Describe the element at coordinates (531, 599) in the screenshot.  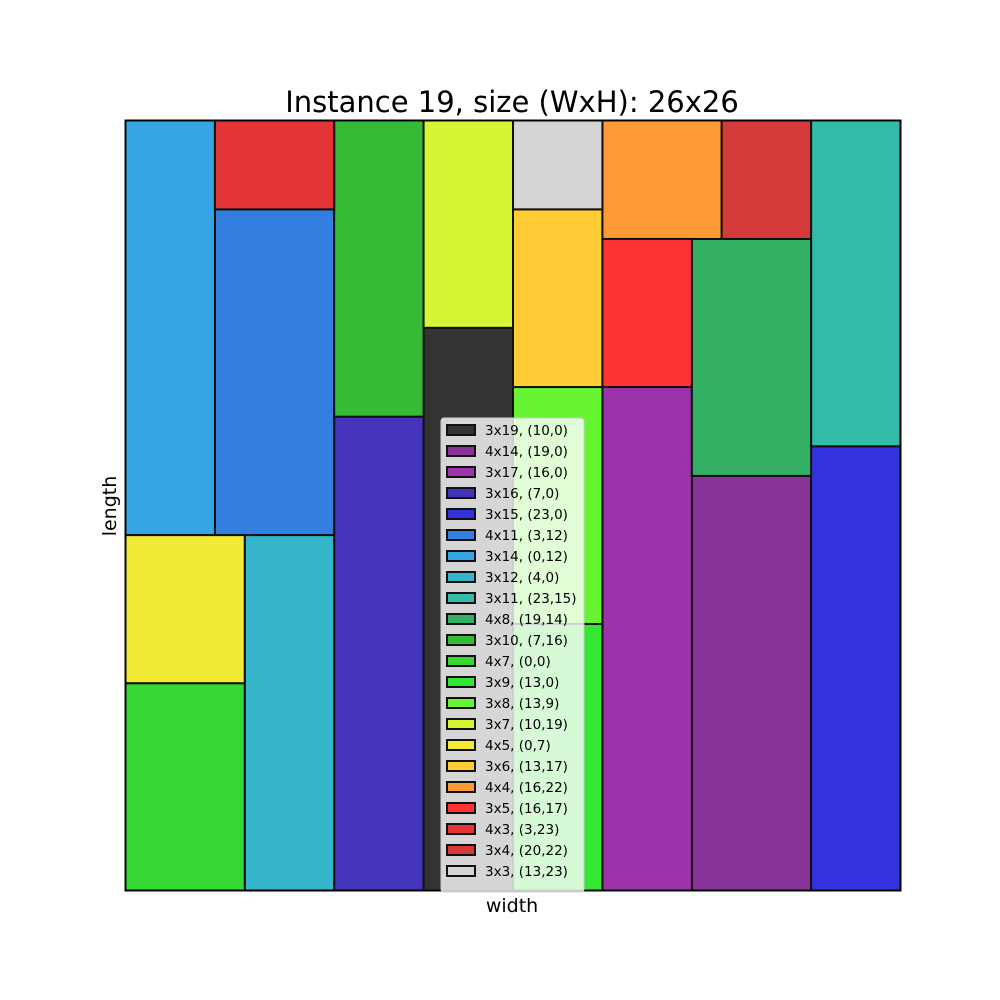
I see `legend-label-9: 3x11, (23,15)` at that location.